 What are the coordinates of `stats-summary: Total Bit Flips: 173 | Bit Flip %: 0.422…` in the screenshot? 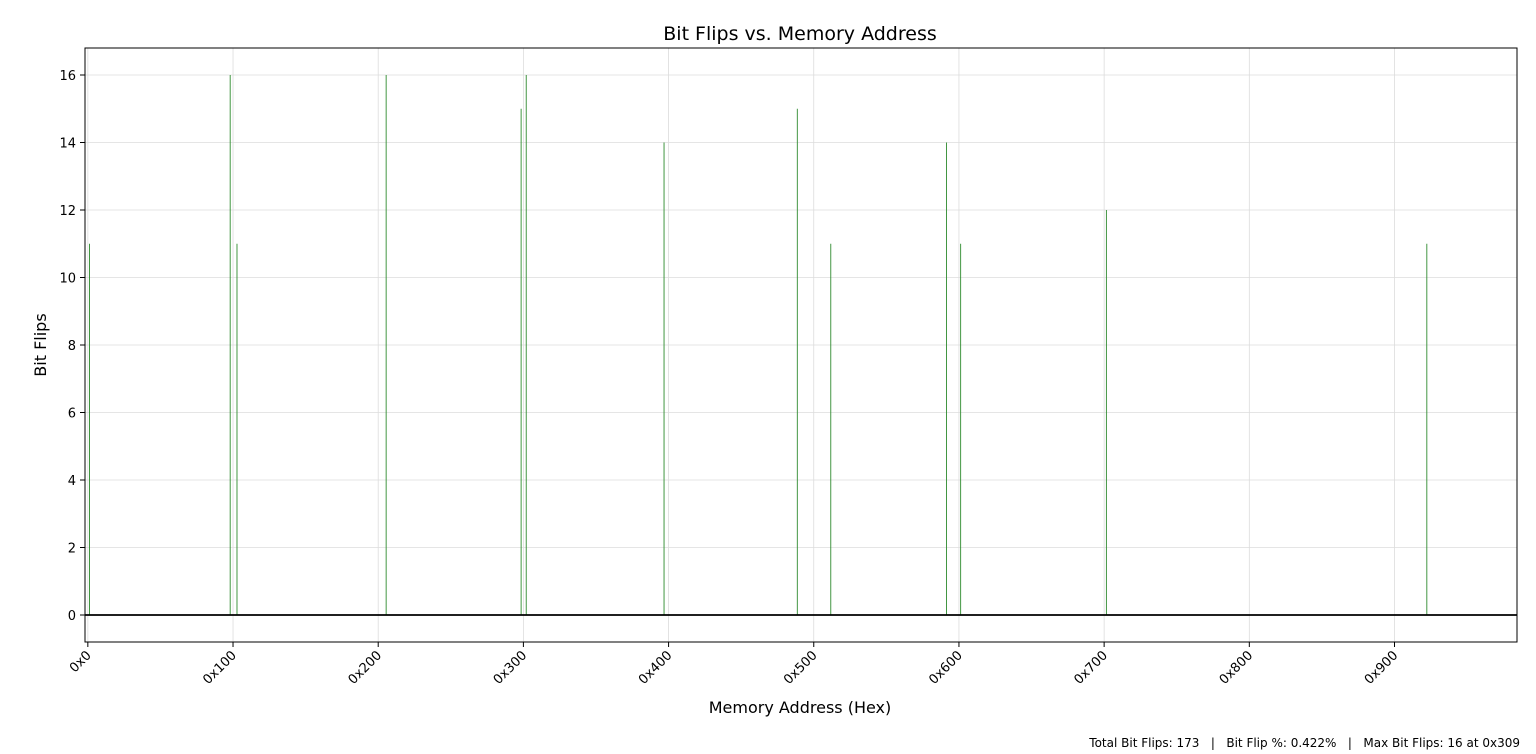 It's located at (1304, 743).